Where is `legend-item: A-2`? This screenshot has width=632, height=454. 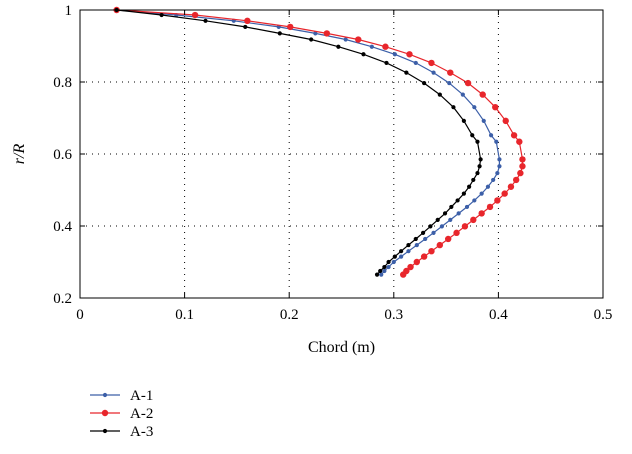
legend-item: A-2 is located at coordinates (121, 414).